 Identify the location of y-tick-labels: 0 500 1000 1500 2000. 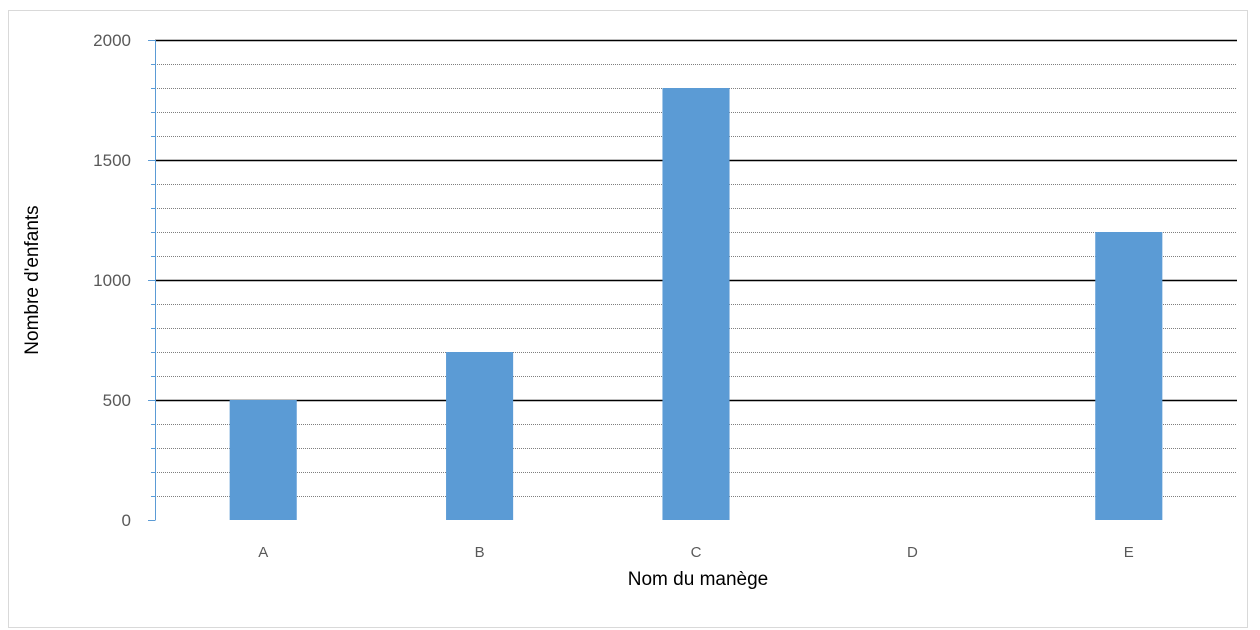
(112, 280).